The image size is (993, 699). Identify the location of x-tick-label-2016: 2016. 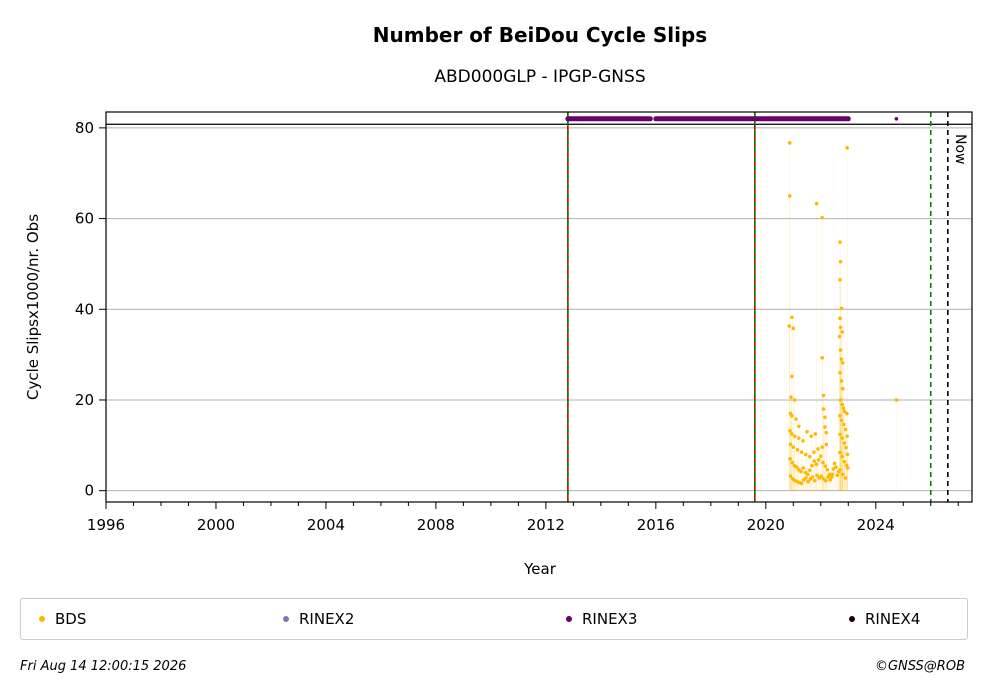
(656, 525).